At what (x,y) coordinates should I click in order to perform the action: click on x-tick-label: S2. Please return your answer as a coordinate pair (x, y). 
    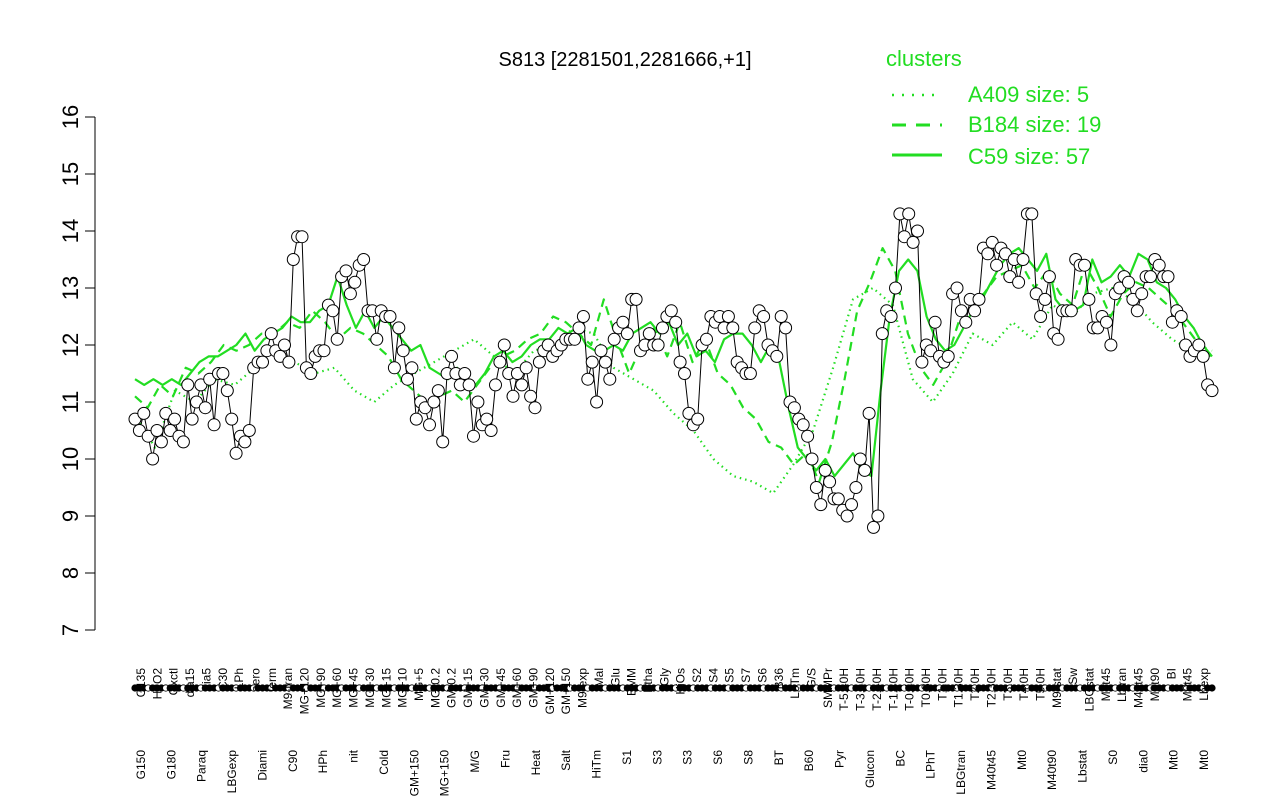
    Looking at the image, I should click on (697, 675).